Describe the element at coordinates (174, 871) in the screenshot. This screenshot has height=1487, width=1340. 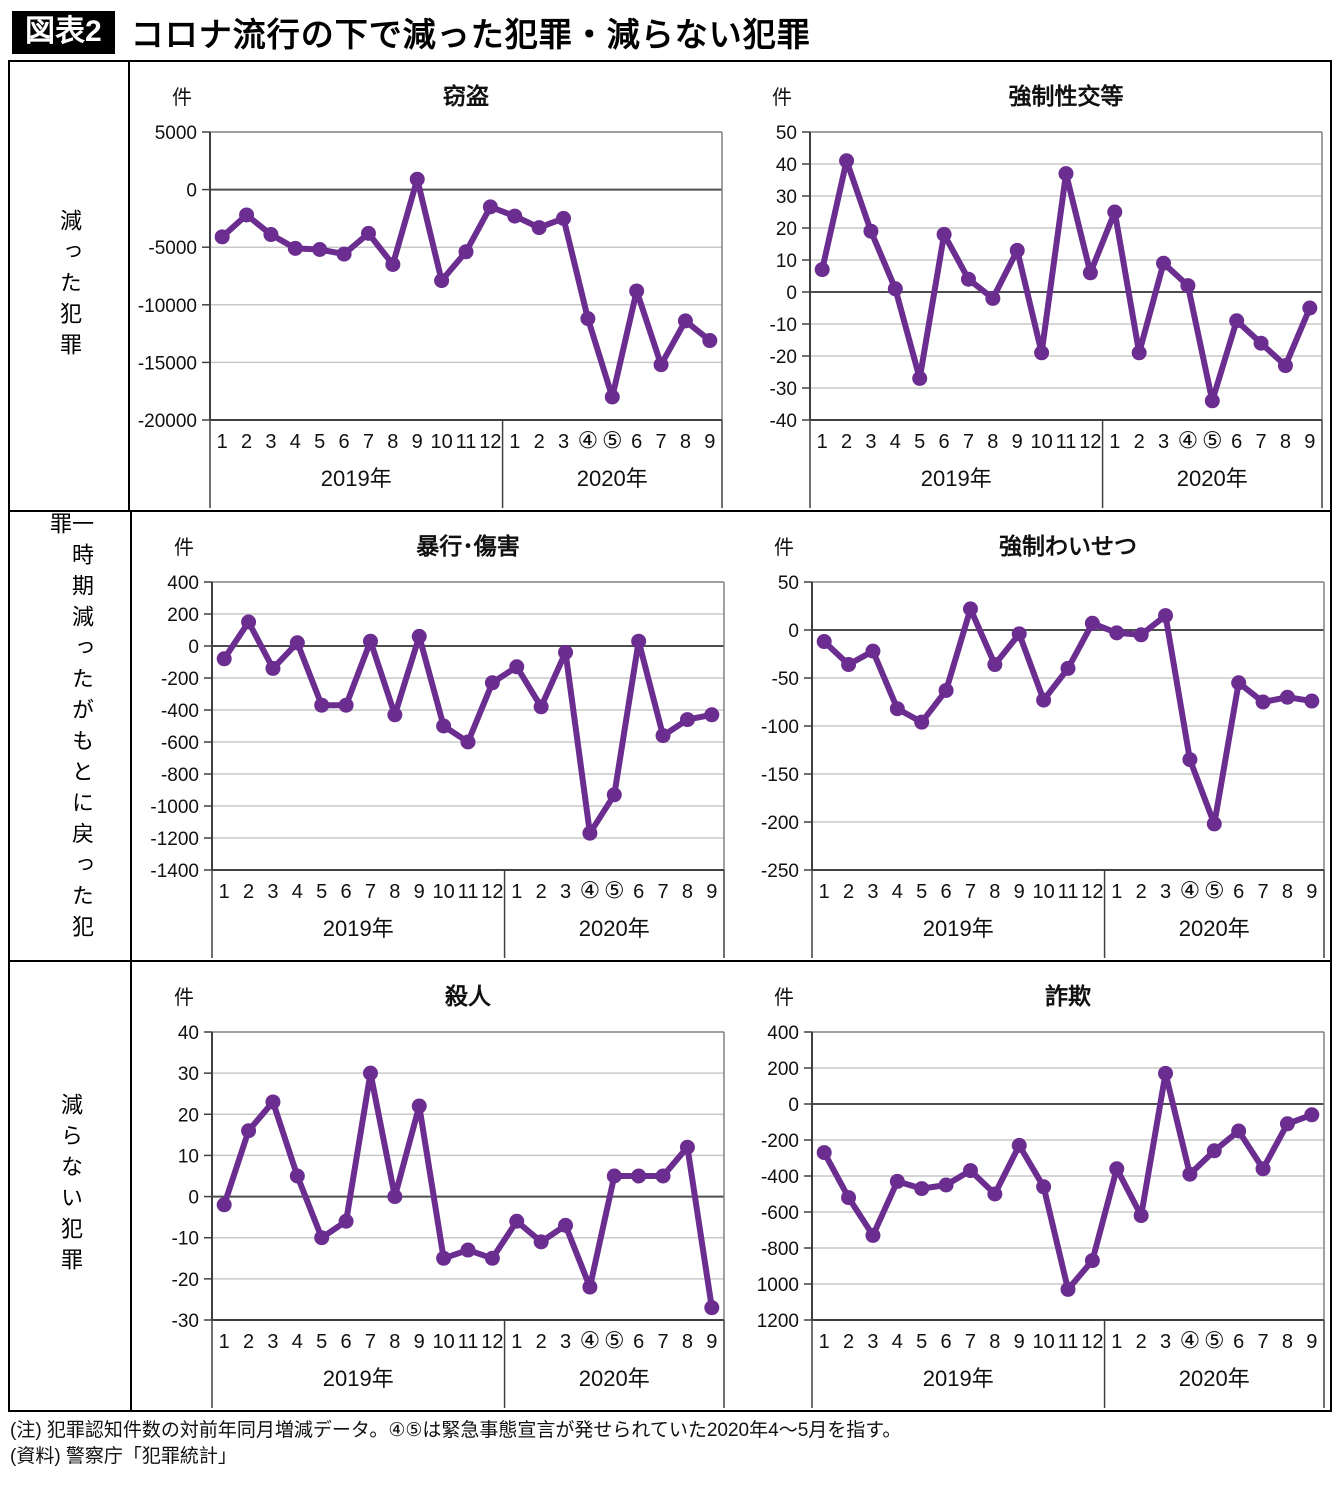
I see `svg-text: -1400` at that location.